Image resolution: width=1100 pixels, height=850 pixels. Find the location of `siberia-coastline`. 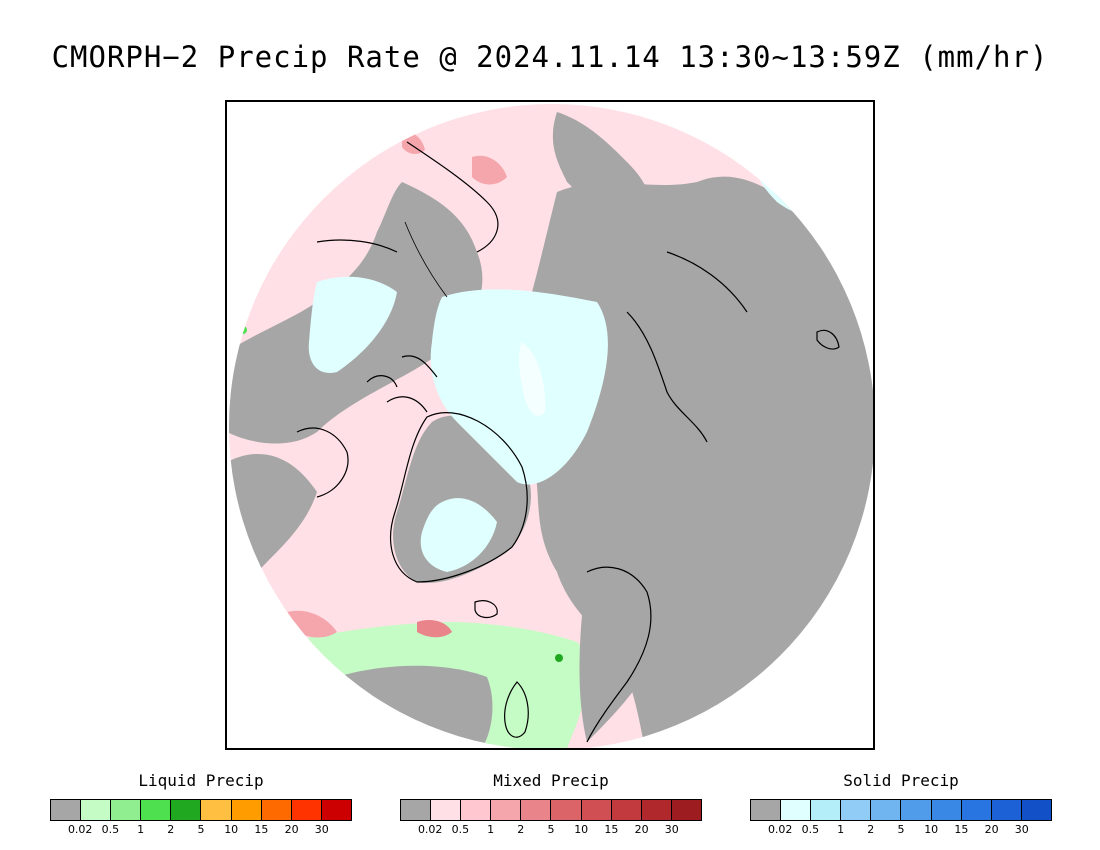

siberia-coastline is located at coordinates (687, 347).